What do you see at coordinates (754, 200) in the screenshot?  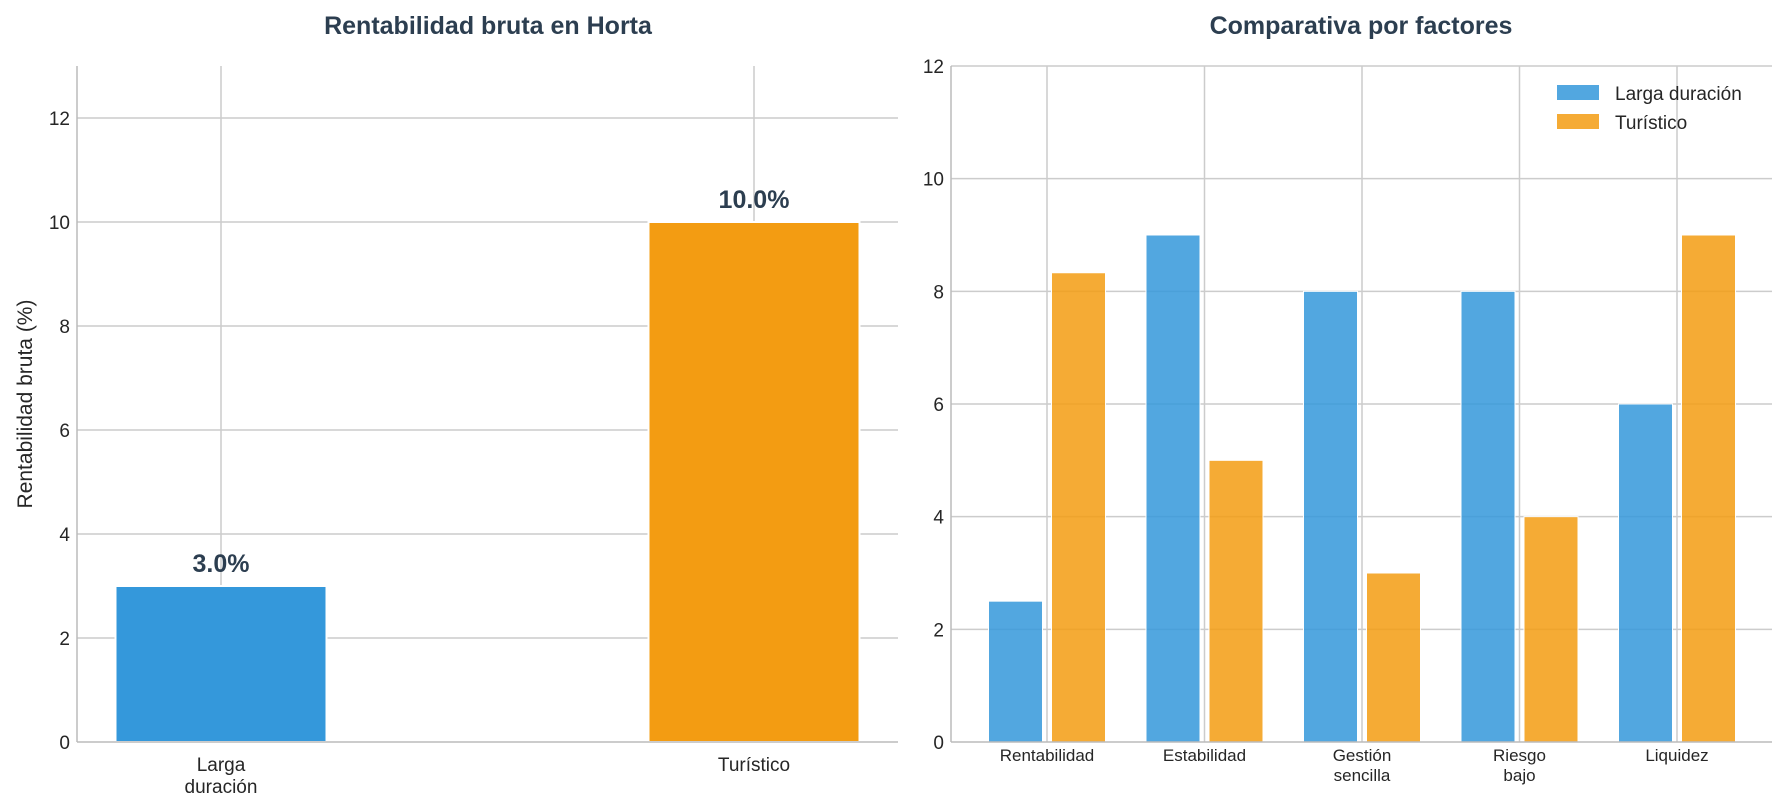 I see `data-label: 10.0%` at bounding box center [754, 200].